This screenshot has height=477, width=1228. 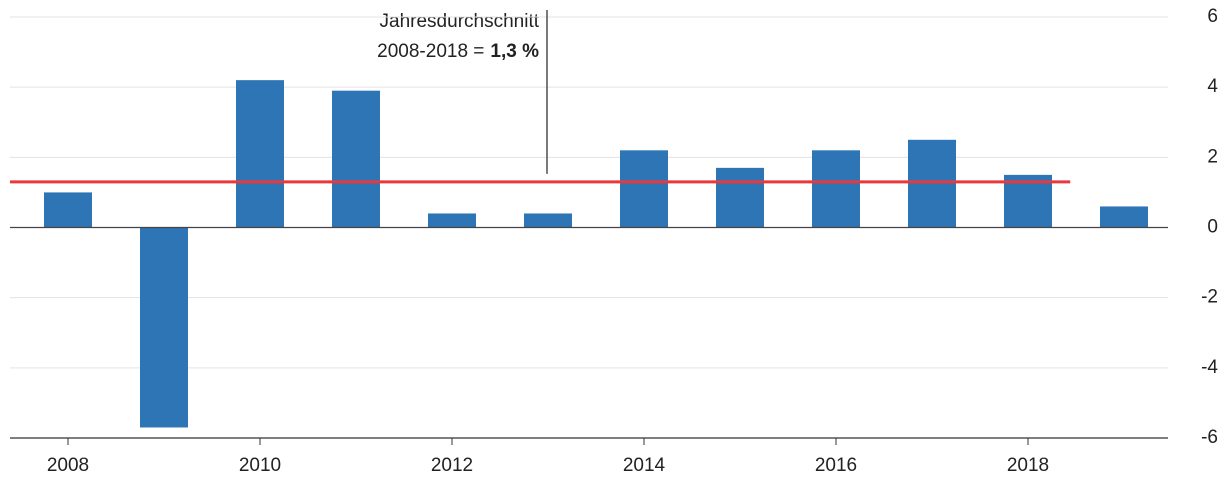 I want to click on y-tick-label: 2, so click(x=1212, y=156).